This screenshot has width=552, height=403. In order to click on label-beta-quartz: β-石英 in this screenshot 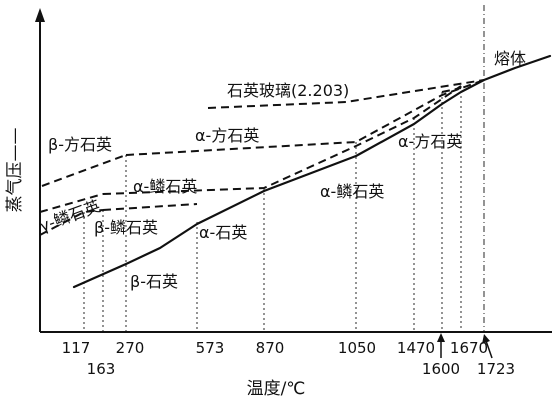, I will do `click(154, 281)`.